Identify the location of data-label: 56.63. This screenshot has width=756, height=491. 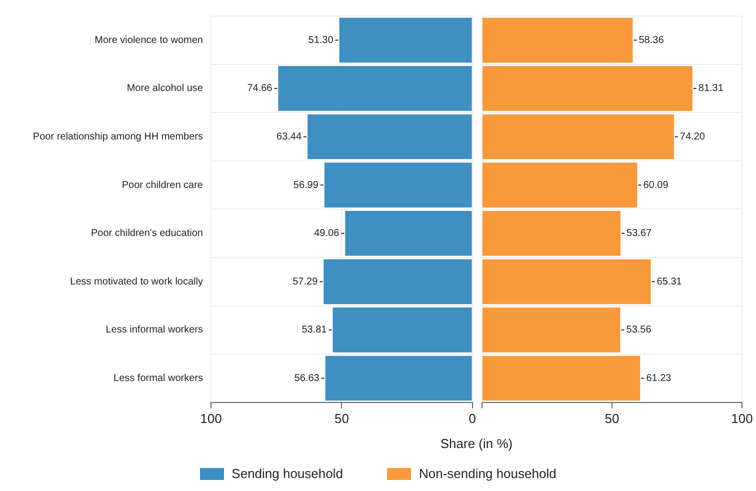
(307, 378).